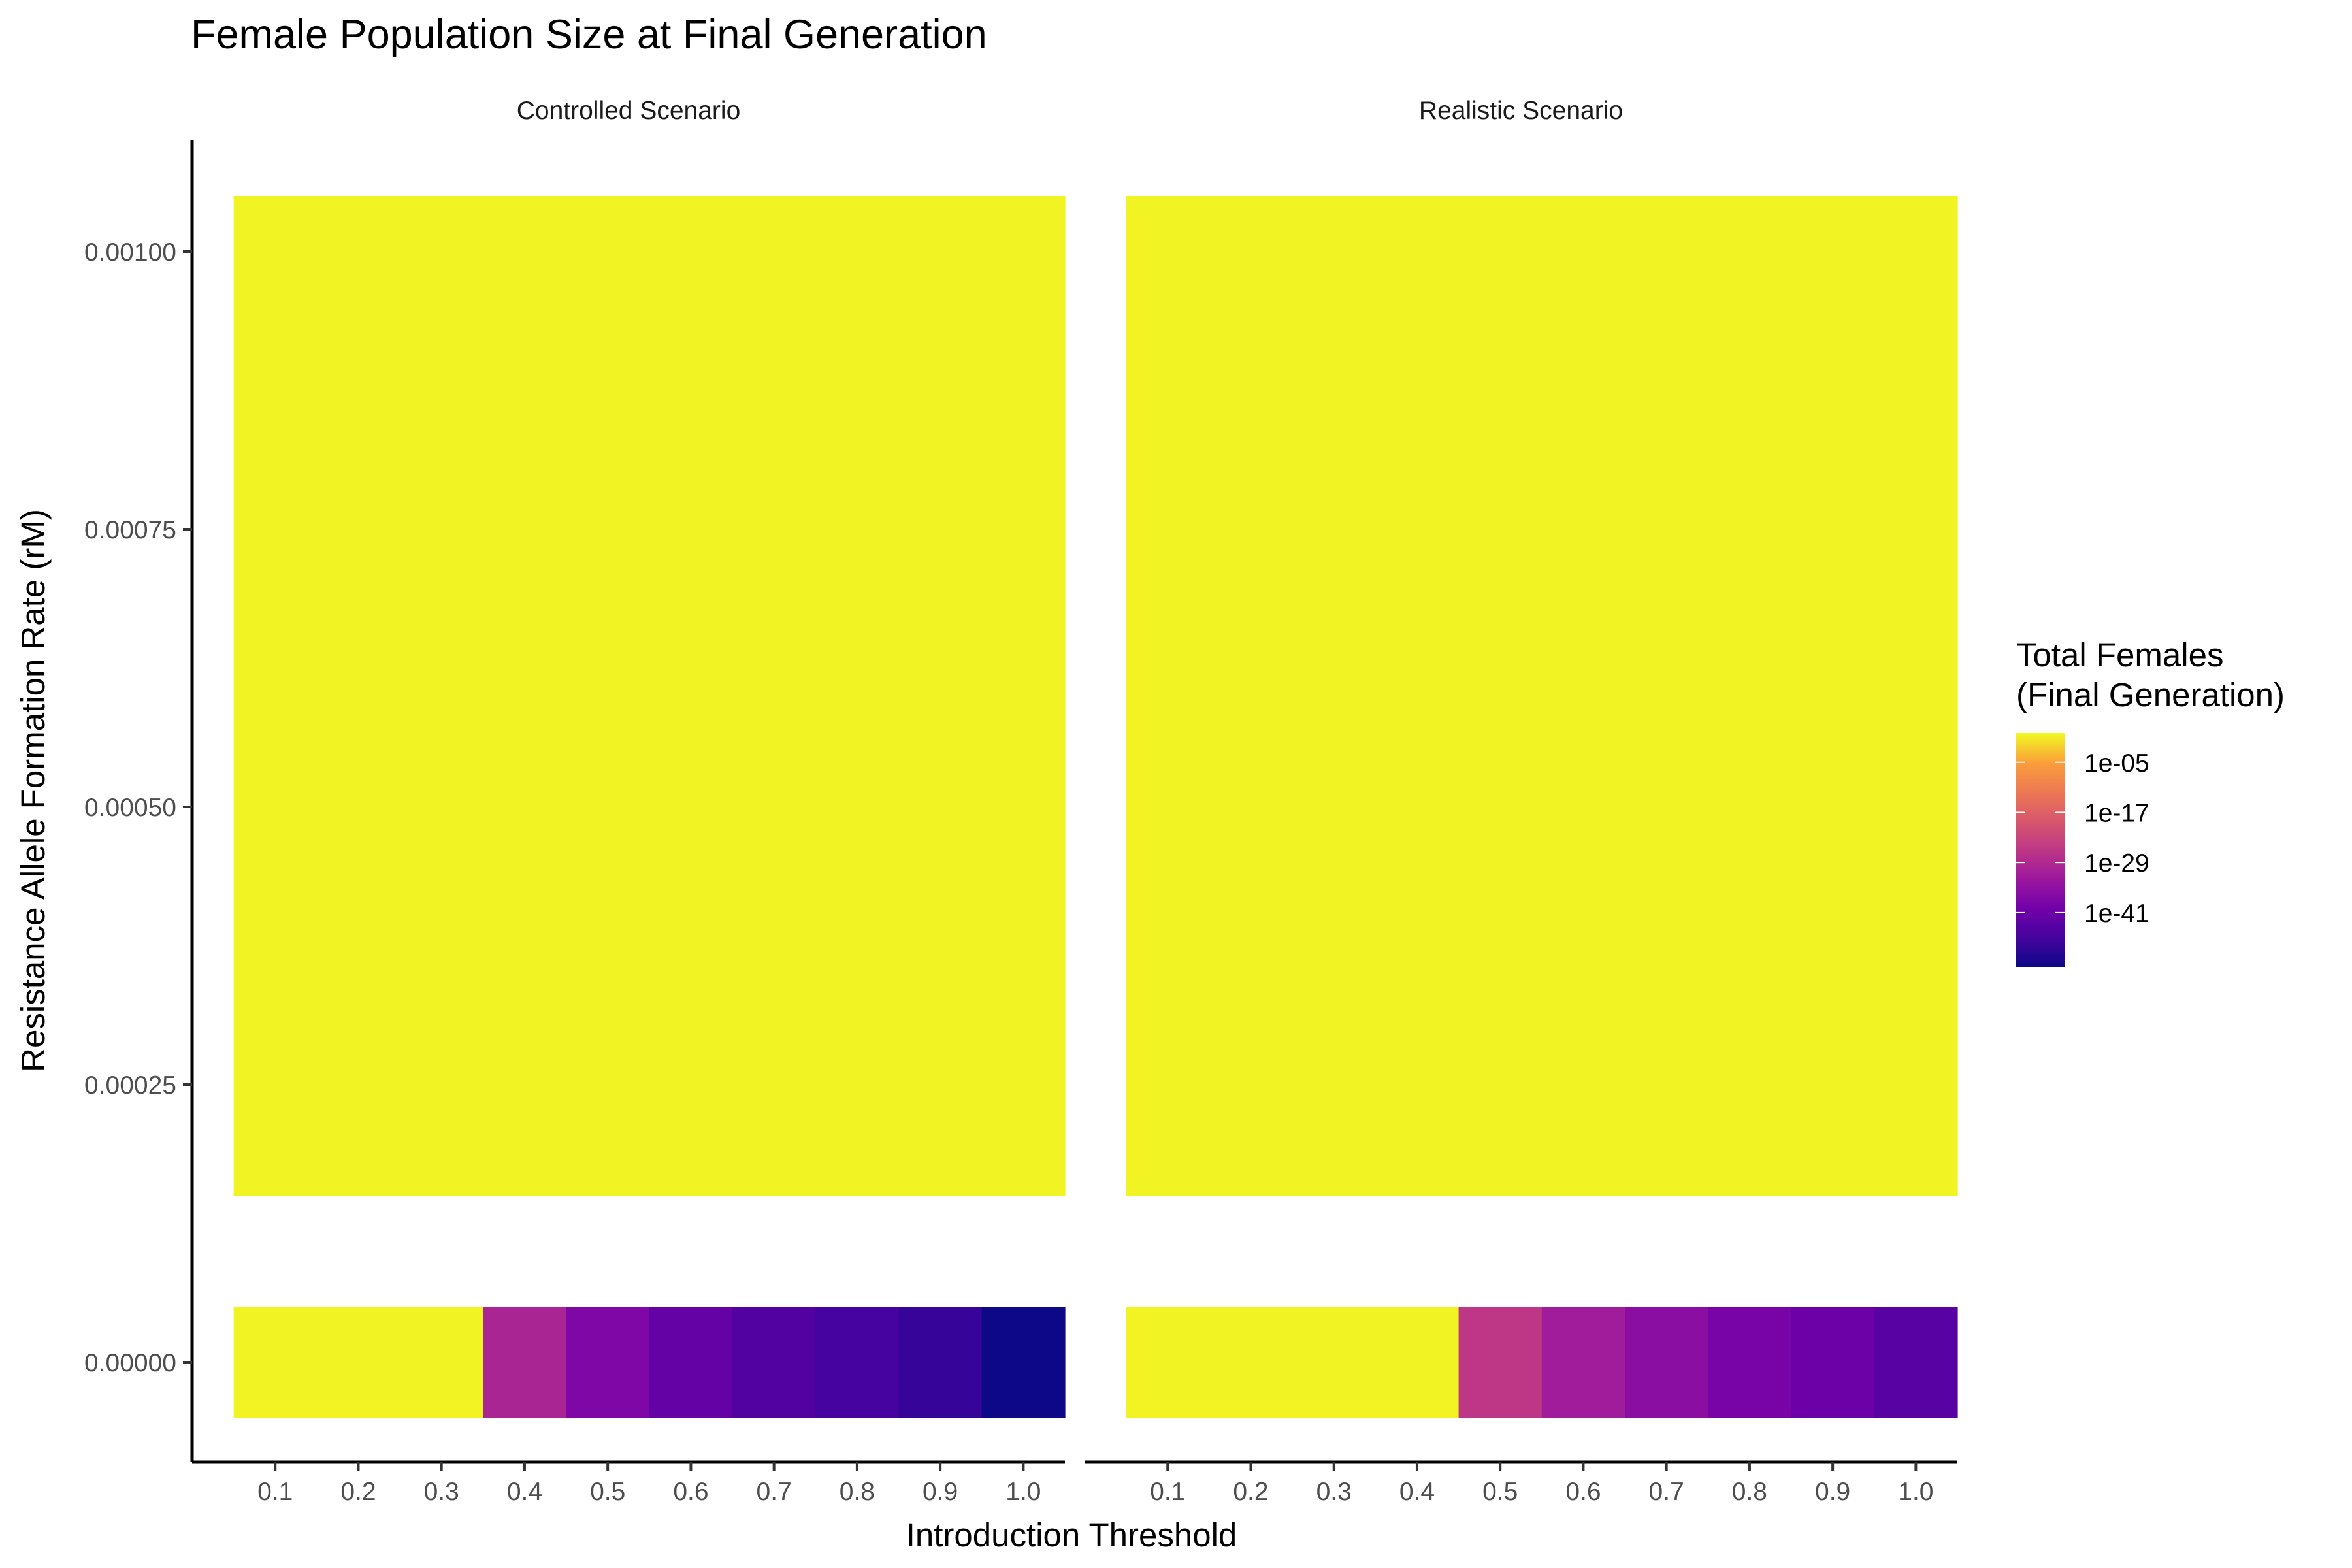  What do you see at coordinates (1521, 111) in the screenshot?
I see `facet-strip-label: Realistic Scenario` at bounding box center [1521, 111].